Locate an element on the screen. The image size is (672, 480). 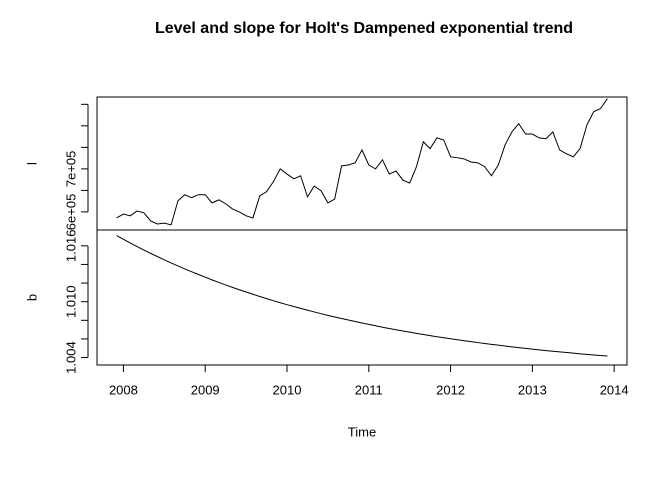
x-tick-label: 2012 is located at coordinates (450, 389).